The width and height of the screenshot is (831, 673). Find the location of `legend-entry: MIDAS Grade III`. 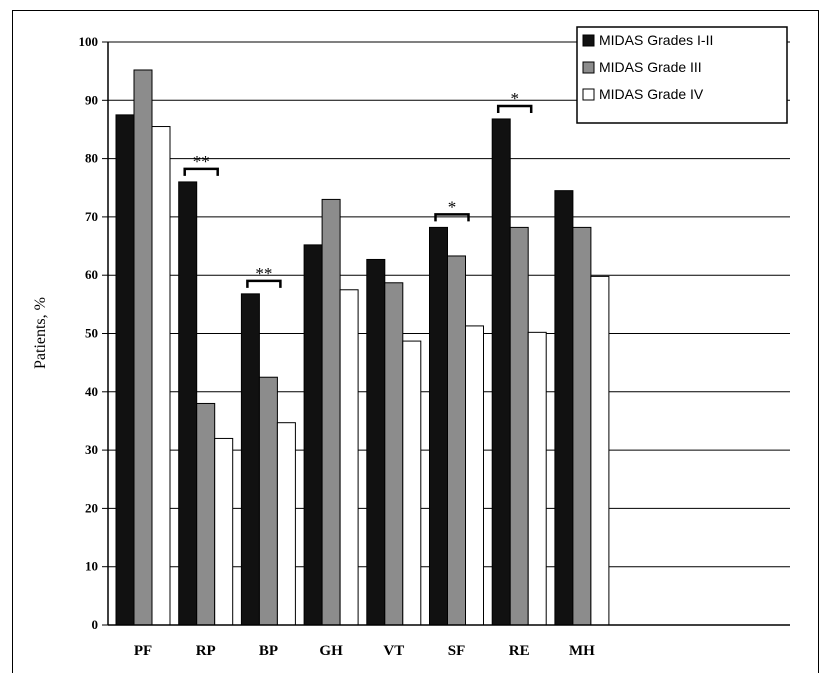

legend-entry: MIDAS Grade III is located at coordinates (650, 67).